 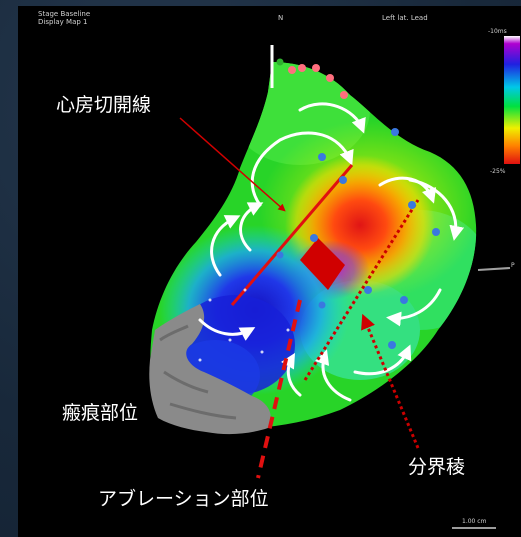 I want to click on boundary-label: 分界稜, so click(x=437, y=467).